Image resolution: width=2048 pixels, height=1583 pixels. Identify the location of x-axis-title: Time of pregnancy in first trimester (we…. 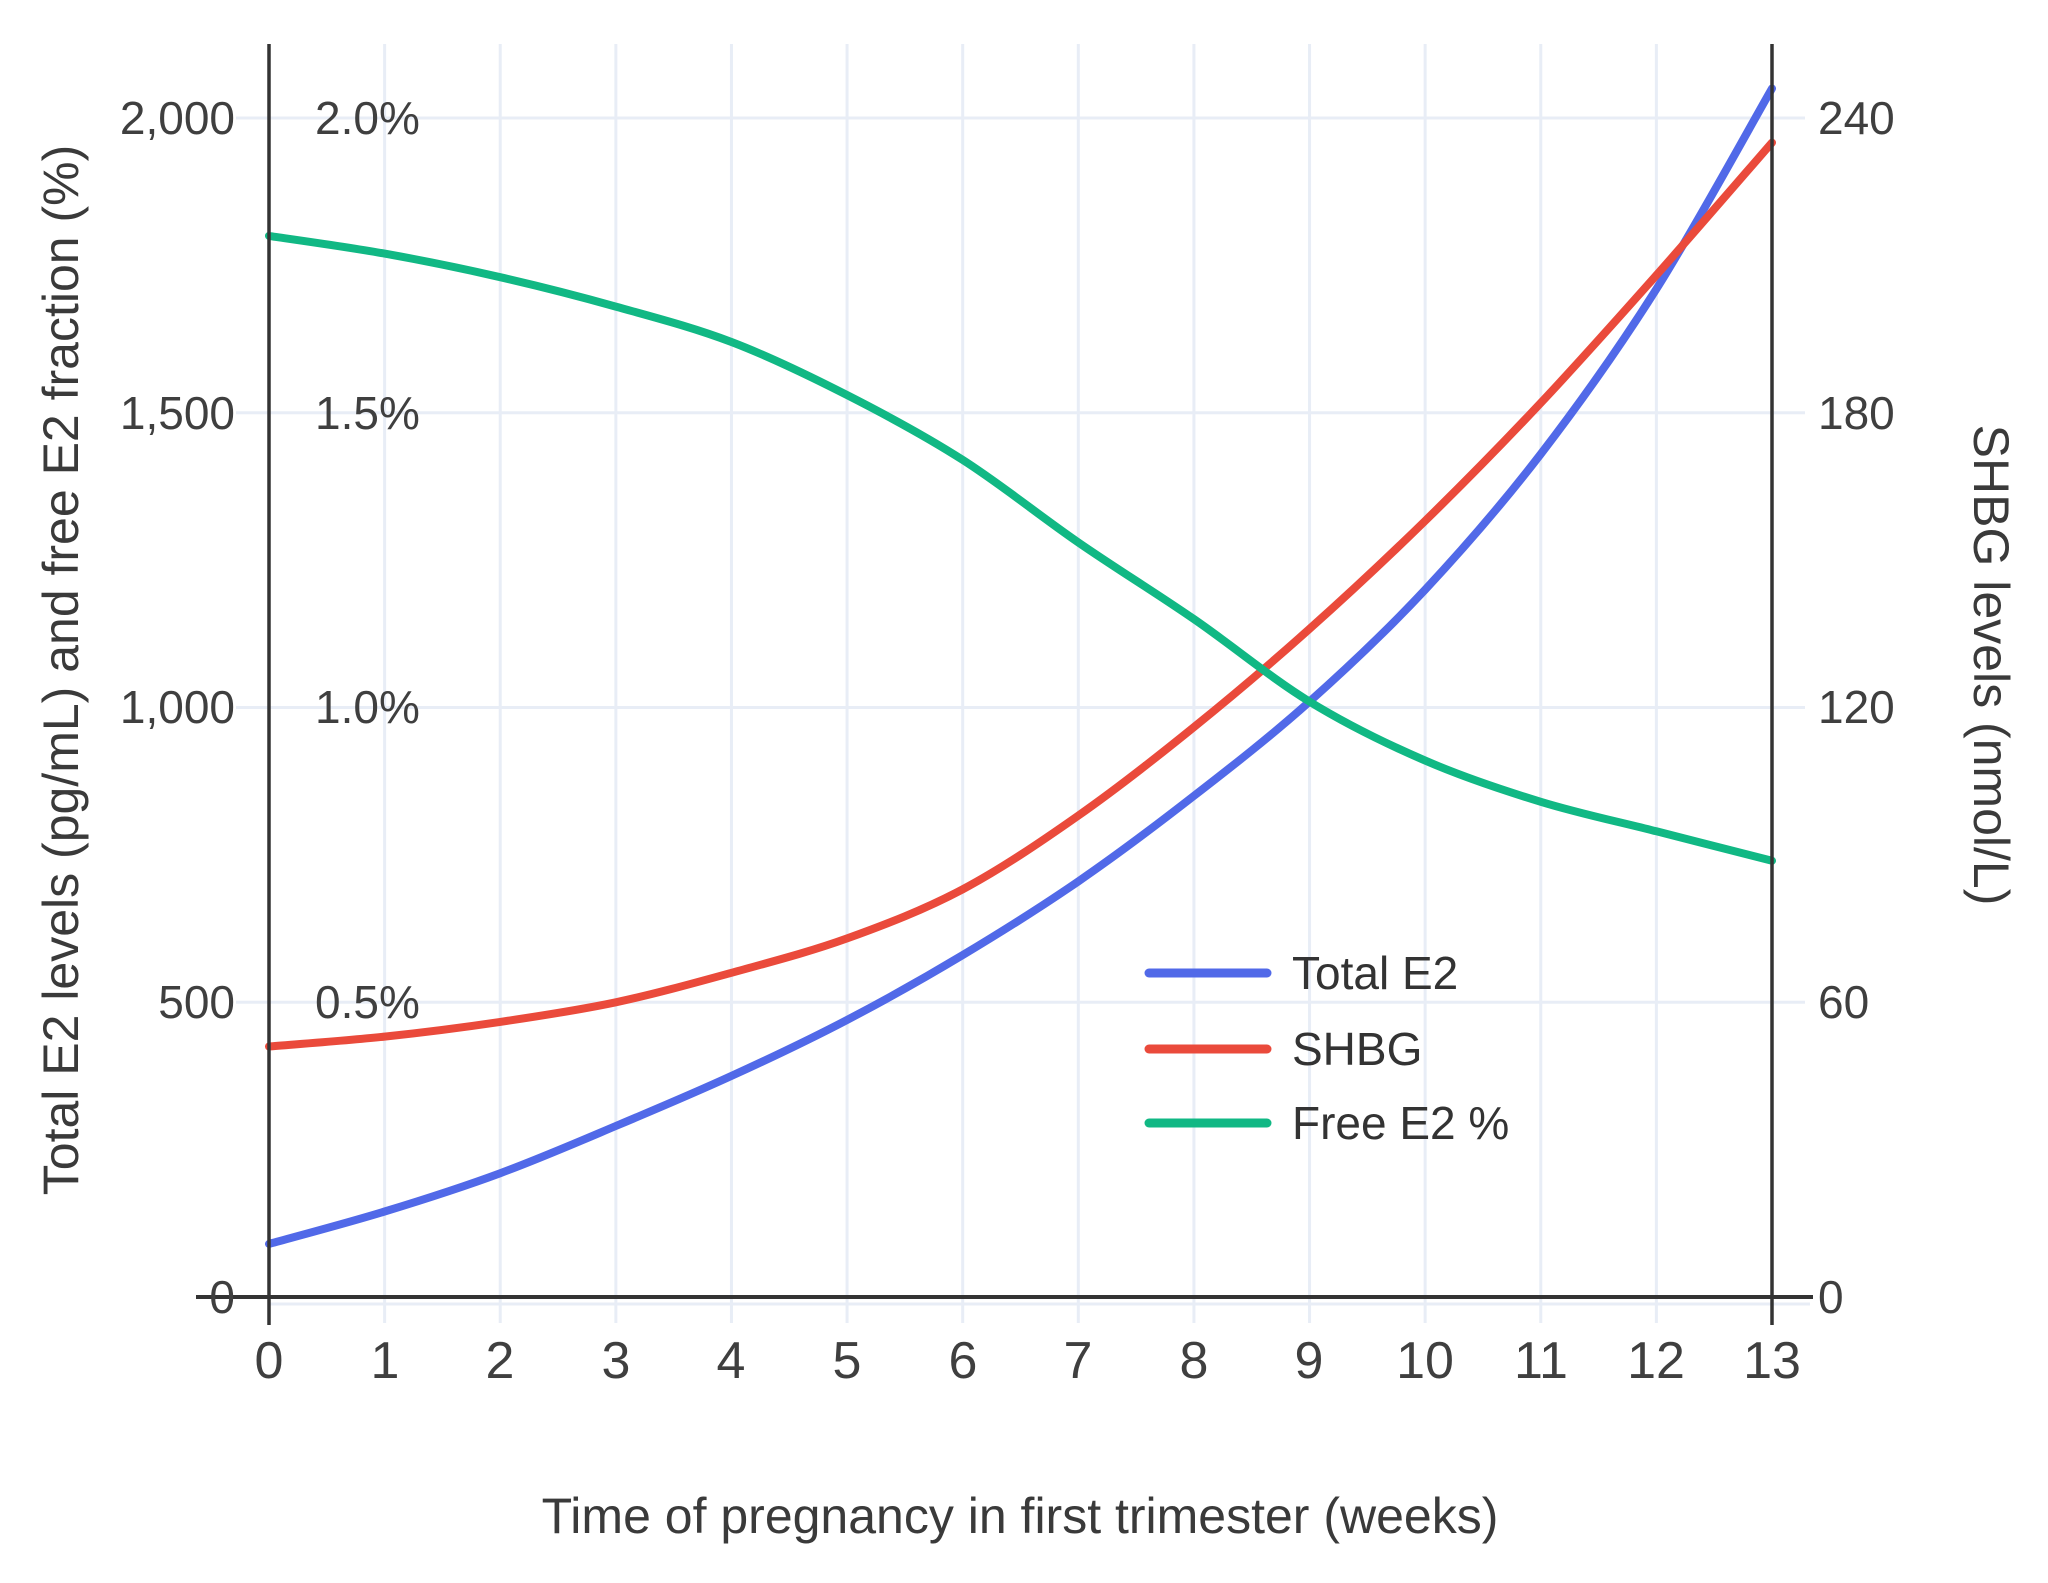
(1020, 1516).